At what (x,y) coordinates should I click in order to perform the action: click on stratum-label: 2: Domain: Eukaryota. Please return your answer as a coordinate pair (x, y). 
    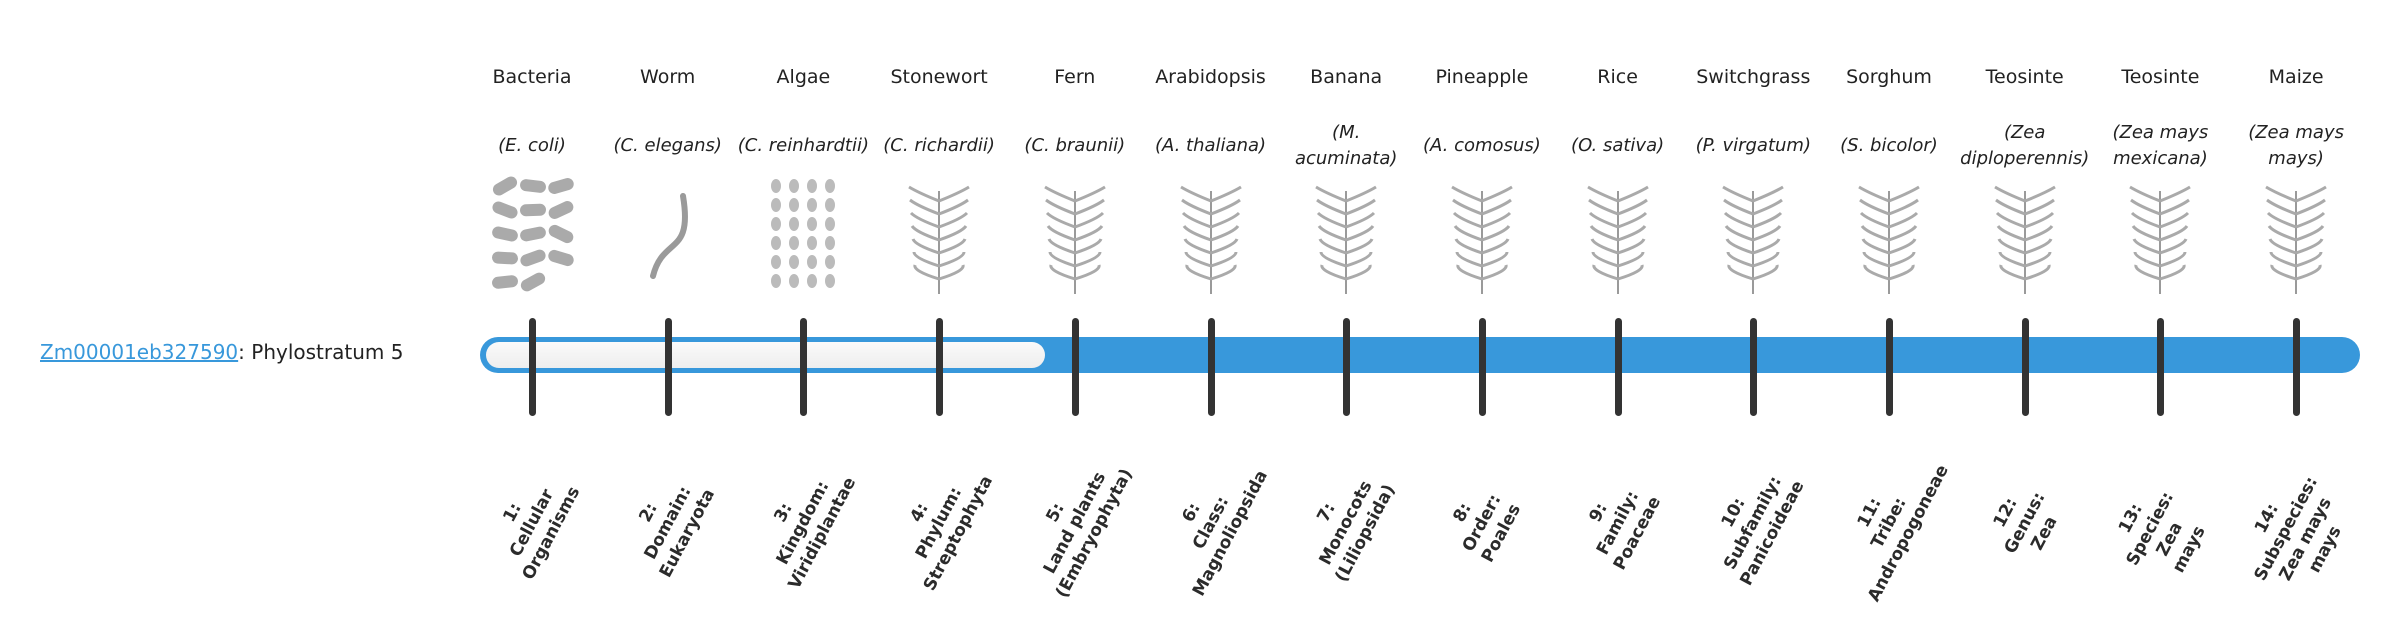
    Looking at the image, I should click on (667, 523).